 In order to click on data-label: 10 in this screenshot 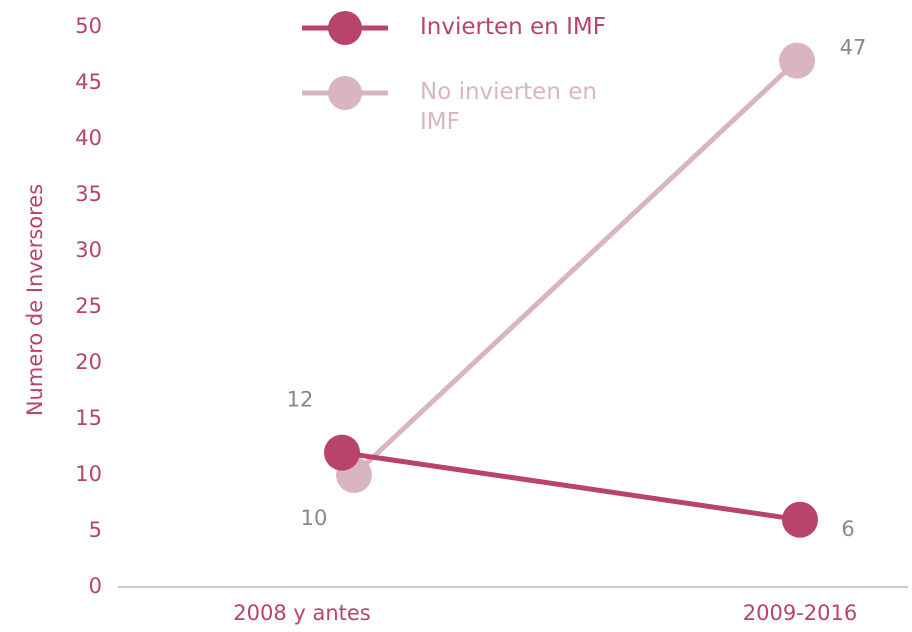, I will do `click(314, 518)`.